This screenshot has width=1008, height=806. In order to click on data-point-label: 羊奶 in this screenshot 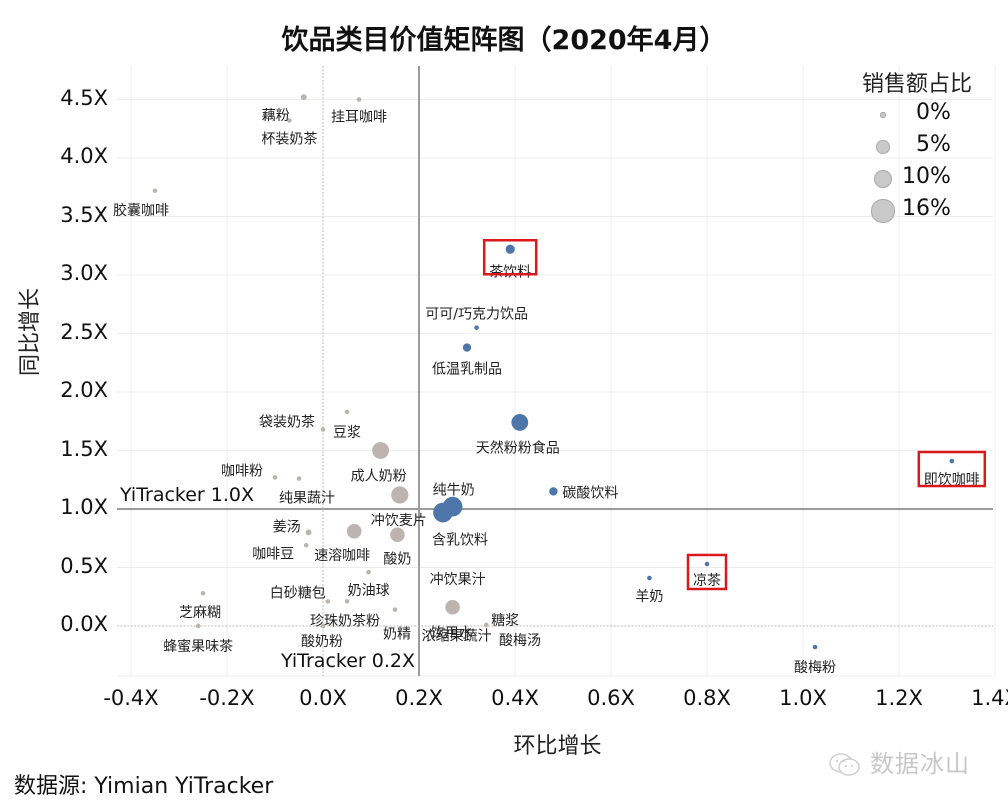, I will do `click(649, 597)`.